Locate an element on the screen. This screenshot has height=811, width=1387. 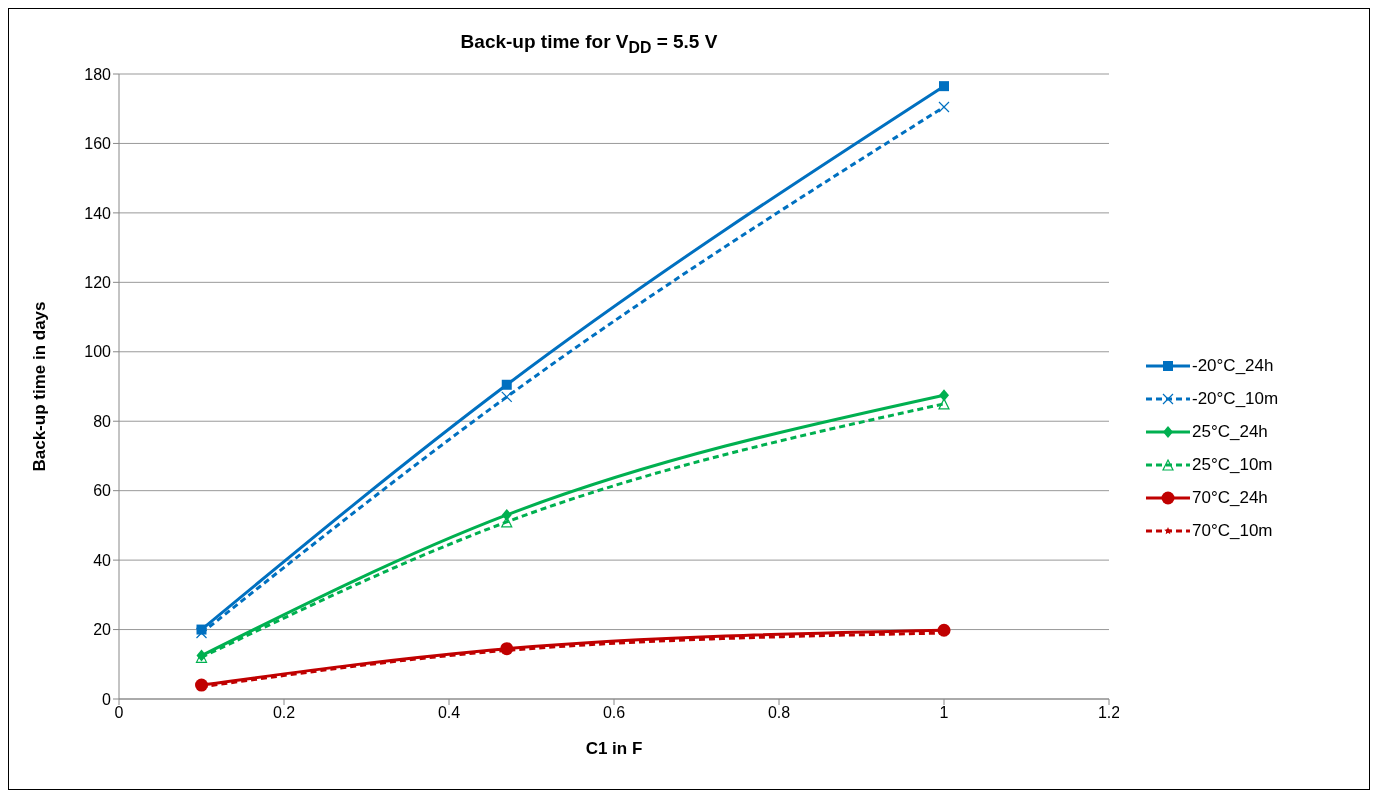
x-tick-label: 1.2 is located at coordinates (1109, 713).